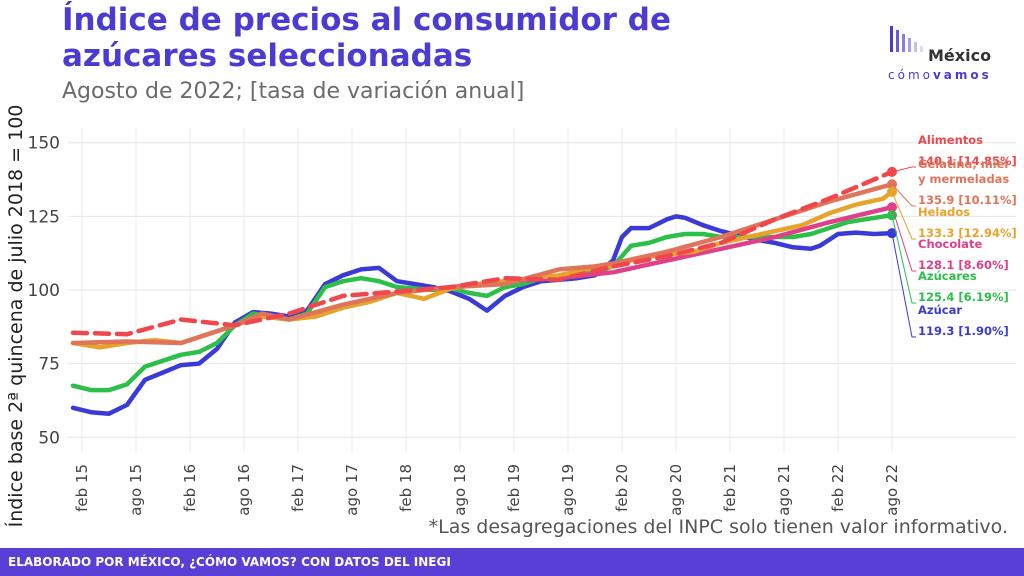 The height and width of the screenshot is (576, 1024). I want to click on series-value-label: 140.1 [14.85%], so click(967, 161).